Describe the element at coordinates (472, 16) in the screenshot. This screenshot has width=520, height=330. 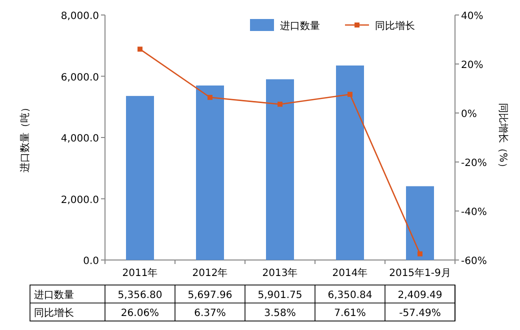
I see `y2-tick-label: 40%` at that location.